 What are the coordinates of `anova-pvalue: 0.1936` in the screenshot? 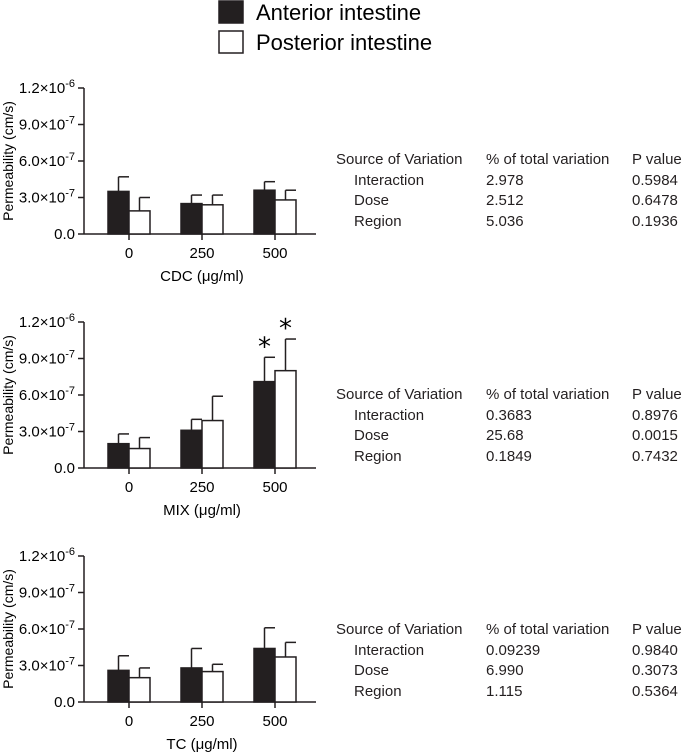 It's located at (655, 221).